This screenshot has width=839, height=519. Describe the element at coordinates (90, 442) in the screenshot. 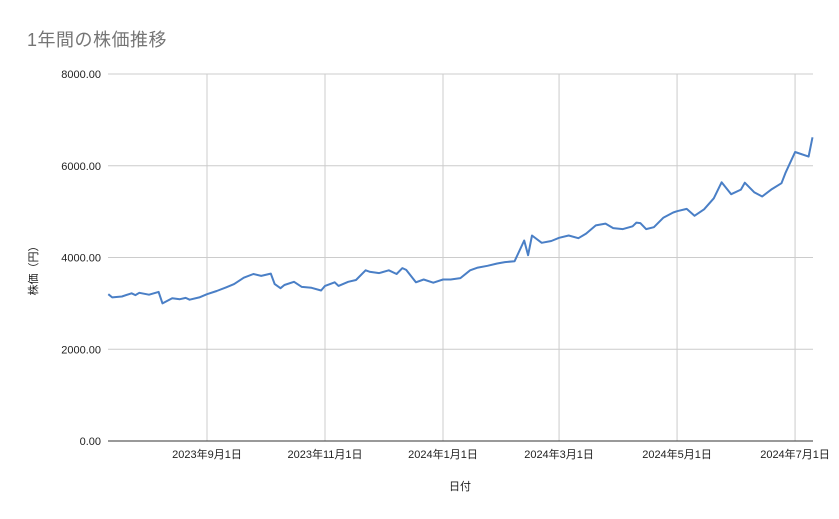

I see `y-tick-label: 0.00` at that location.